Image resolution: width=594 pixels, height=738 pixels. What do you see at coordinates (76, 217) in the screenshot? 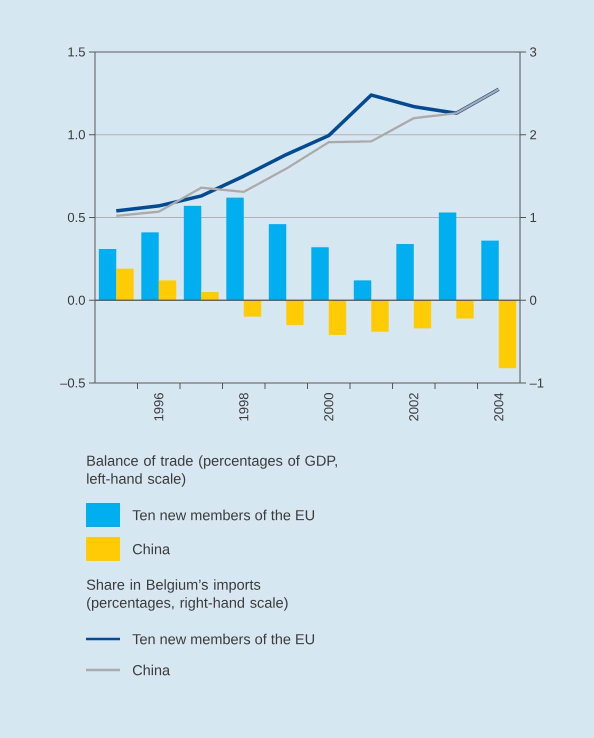
I see `y-tick-label: 0.5` at bounding box center [76, 217].